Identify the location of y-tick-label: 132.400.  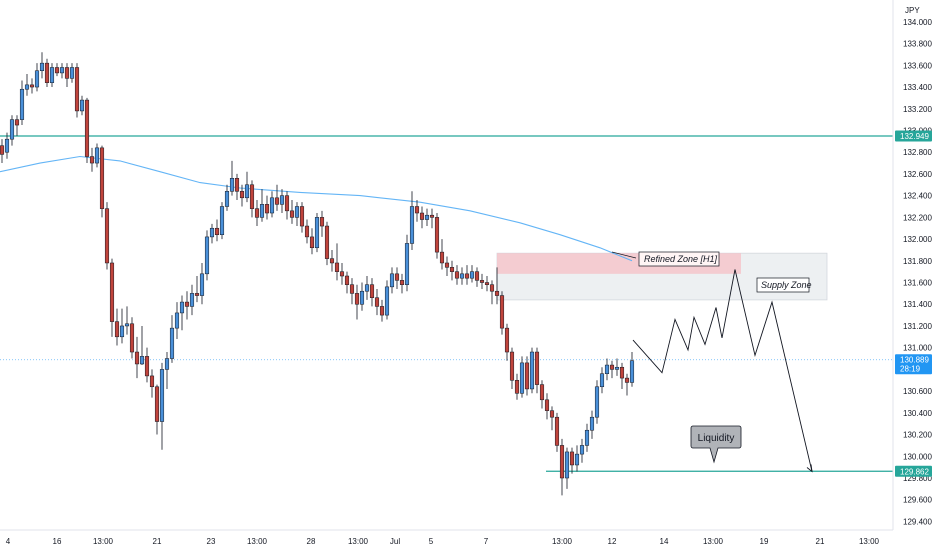
(917, 196).